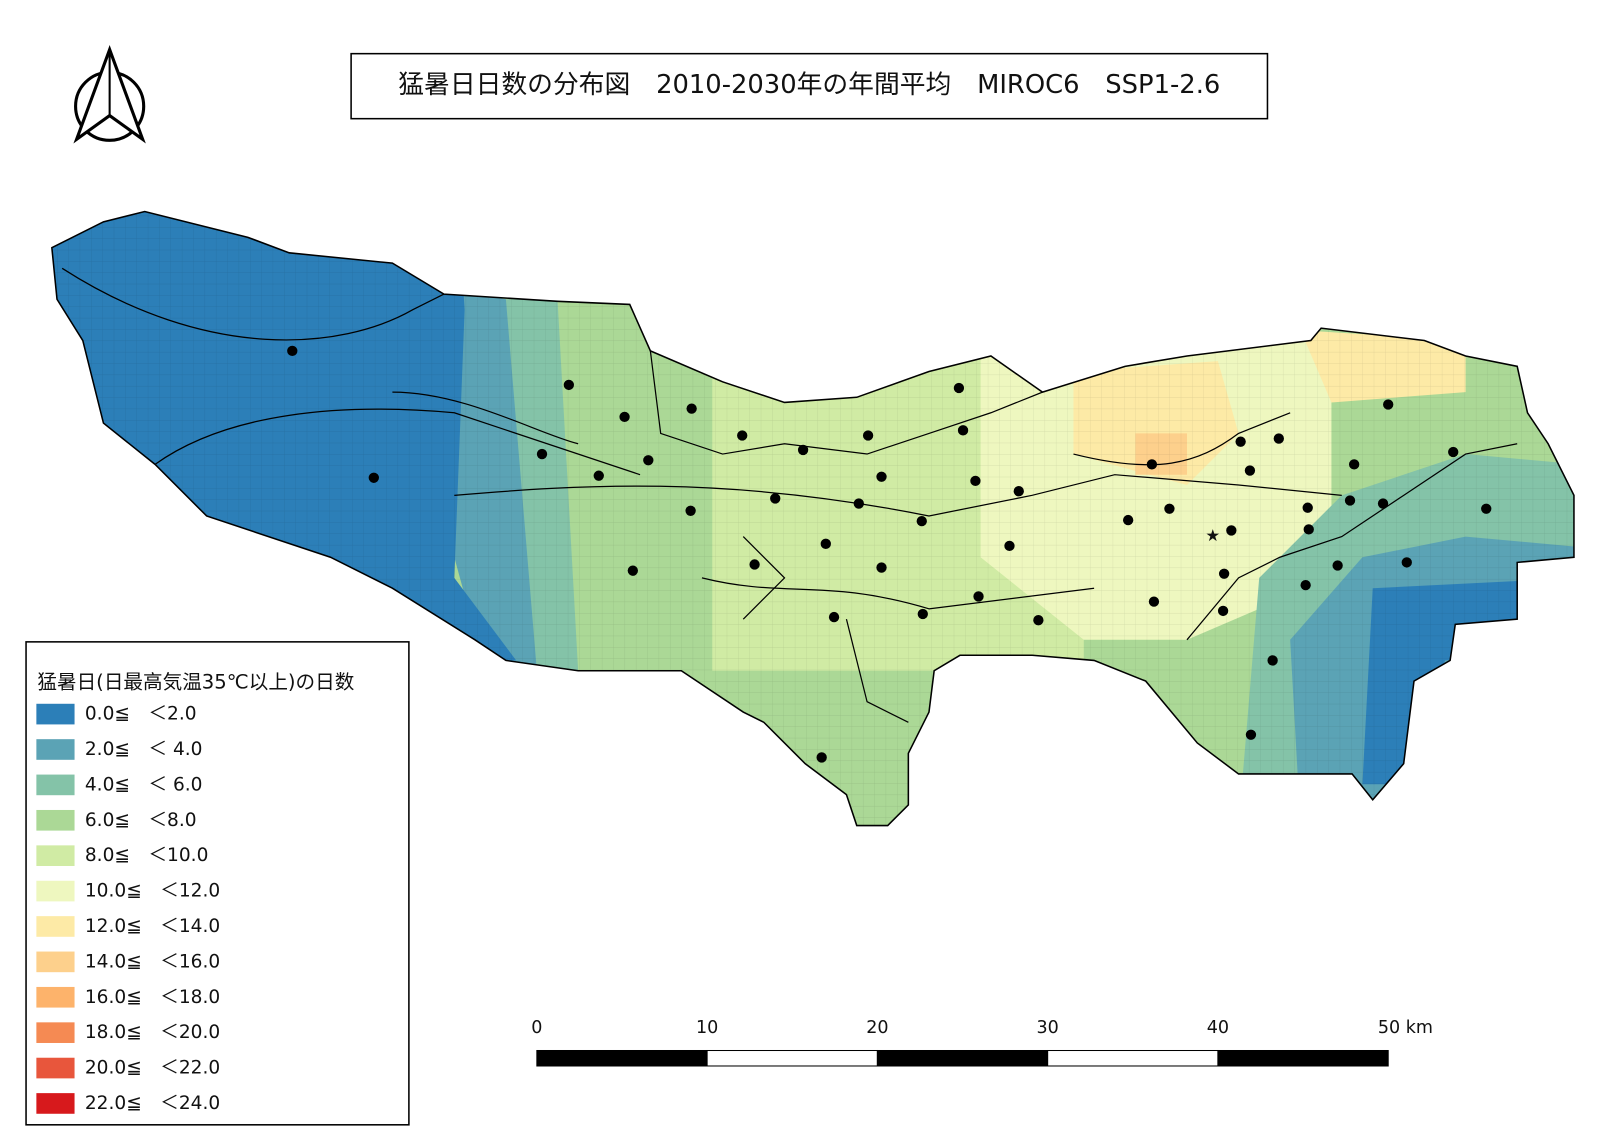 This screenshot has width=1600, height=1131. Describe the element at coordinates (707, 1028) in the screenshot. I see `scale-label: 10` at that location.